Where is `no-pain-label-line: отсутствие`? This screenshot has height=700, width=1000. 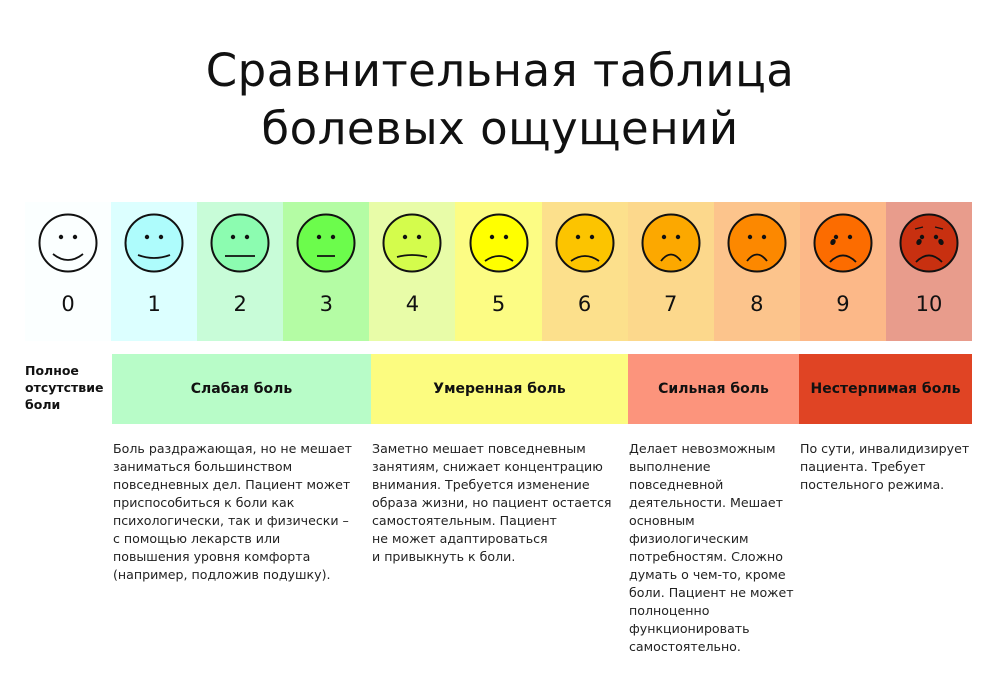
no-pain-label-line: отсутствие is located at coordinates (64, 387).